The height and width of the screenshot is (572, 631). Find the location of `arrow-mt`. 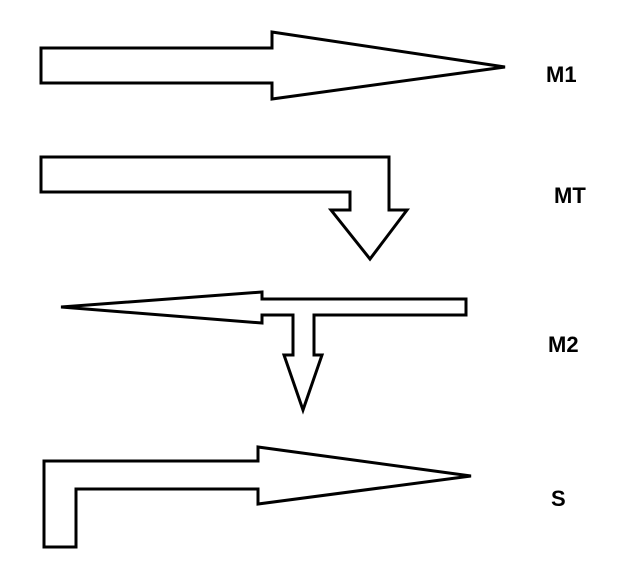

arrow-mt is located at coordinates (225, 208).